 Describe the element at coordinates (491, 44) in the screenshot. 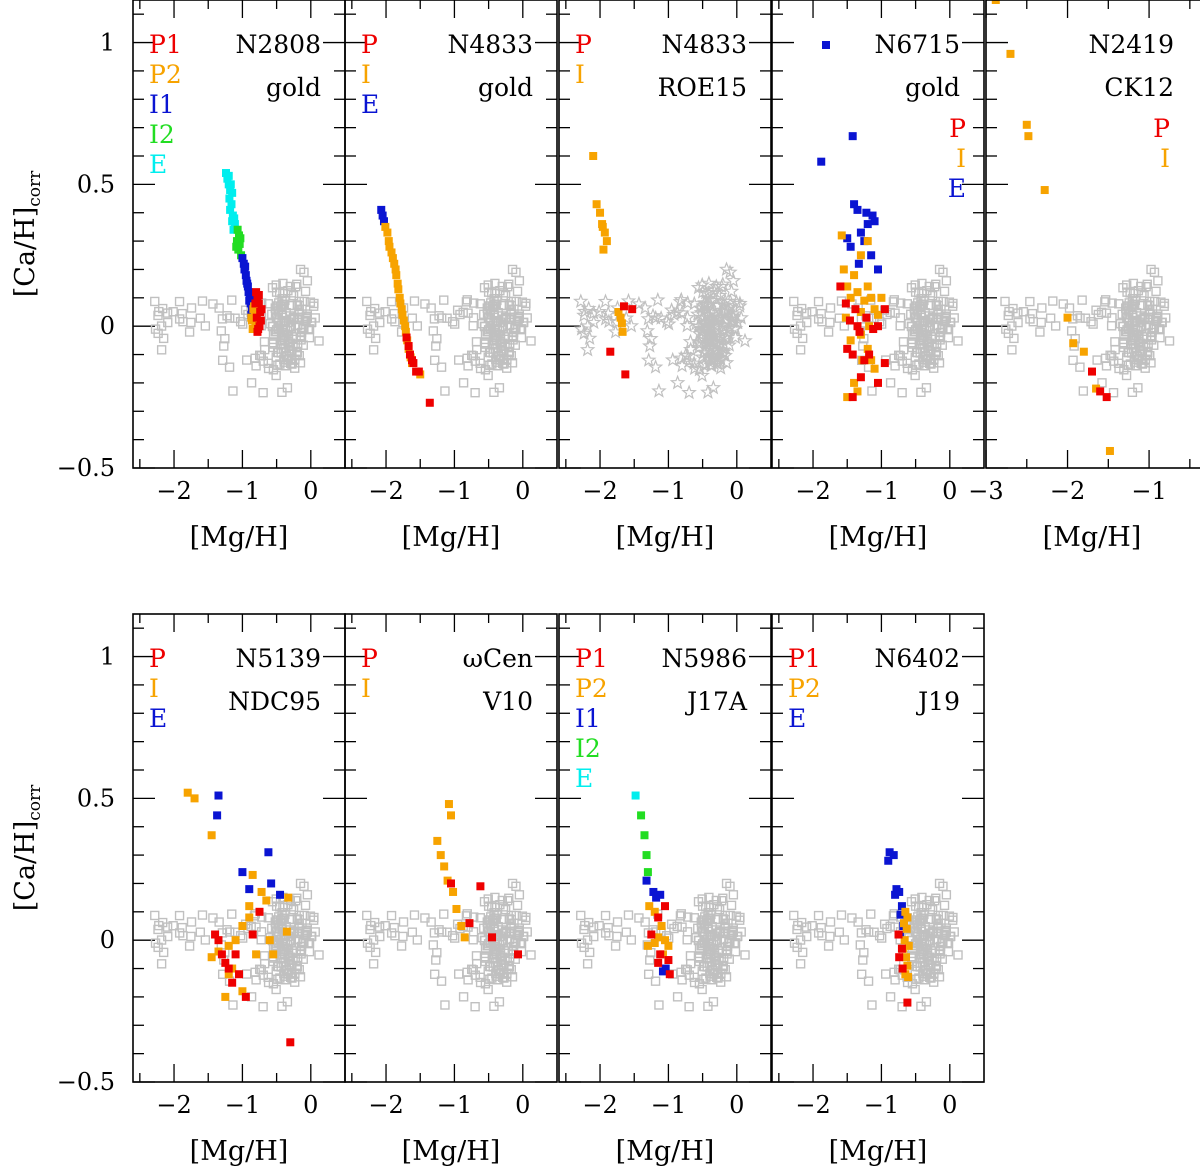

I see `panel-cluster-label: N4833` at that location.